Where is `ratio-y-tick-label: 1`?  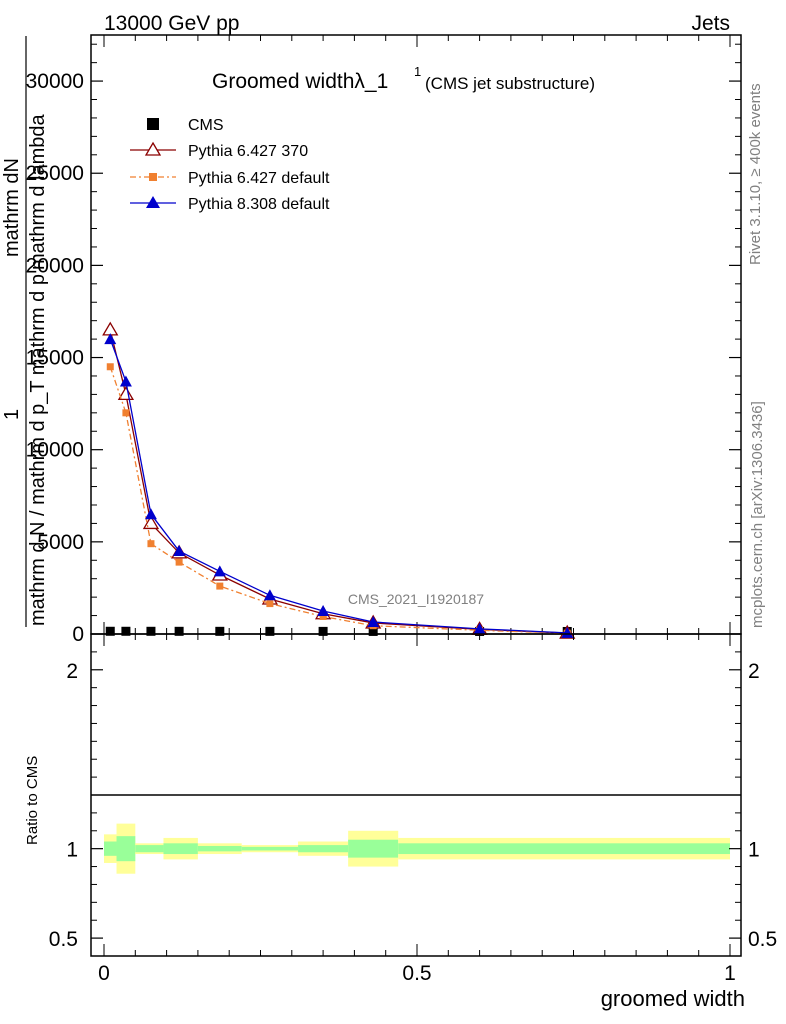
ratio-y-tick-label: 1 is located at coordinates (72, 850).